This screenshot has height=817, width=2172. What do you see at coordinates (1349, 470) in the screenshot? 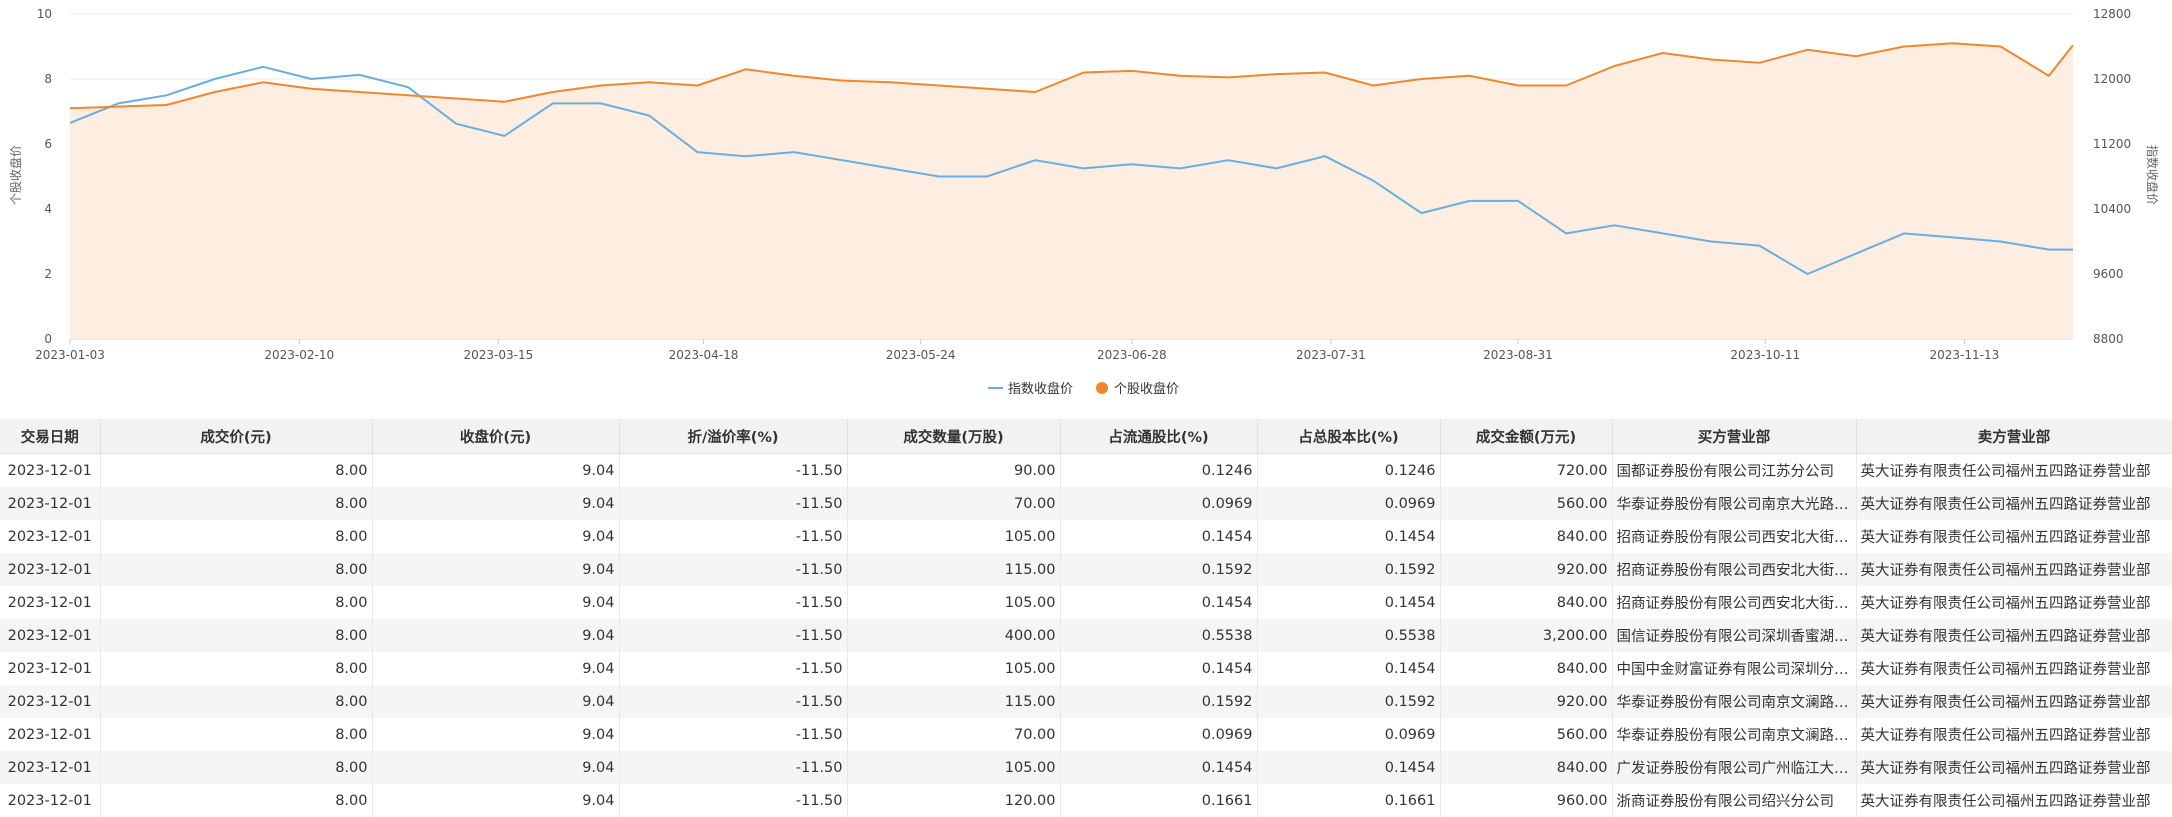
I see `cell-total-ratio: 0.1246` at bounding box center [1349, 470].